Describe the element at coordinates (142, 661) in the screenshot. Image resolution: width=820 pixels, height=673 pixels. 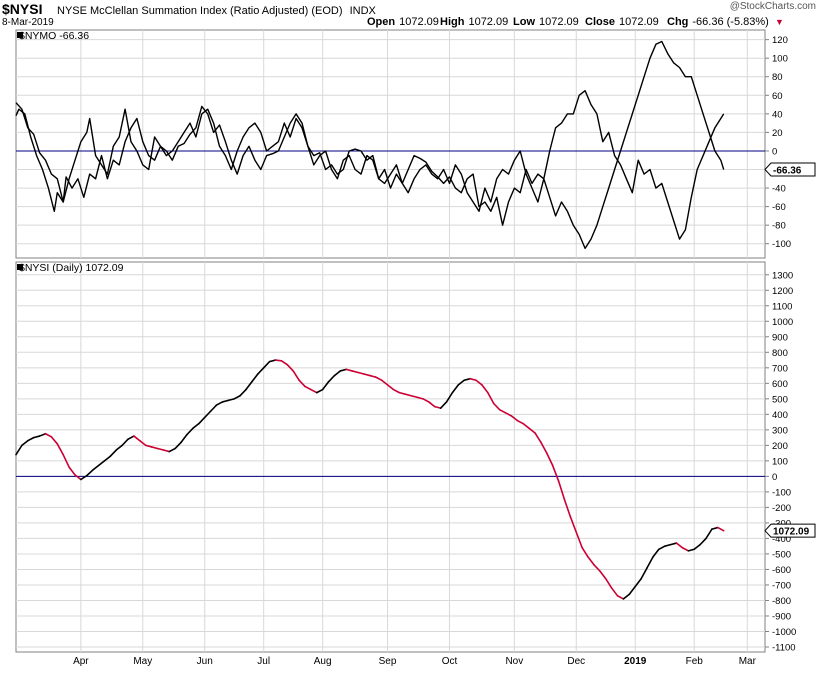
I see `x-tick-label-may: May` at that location.